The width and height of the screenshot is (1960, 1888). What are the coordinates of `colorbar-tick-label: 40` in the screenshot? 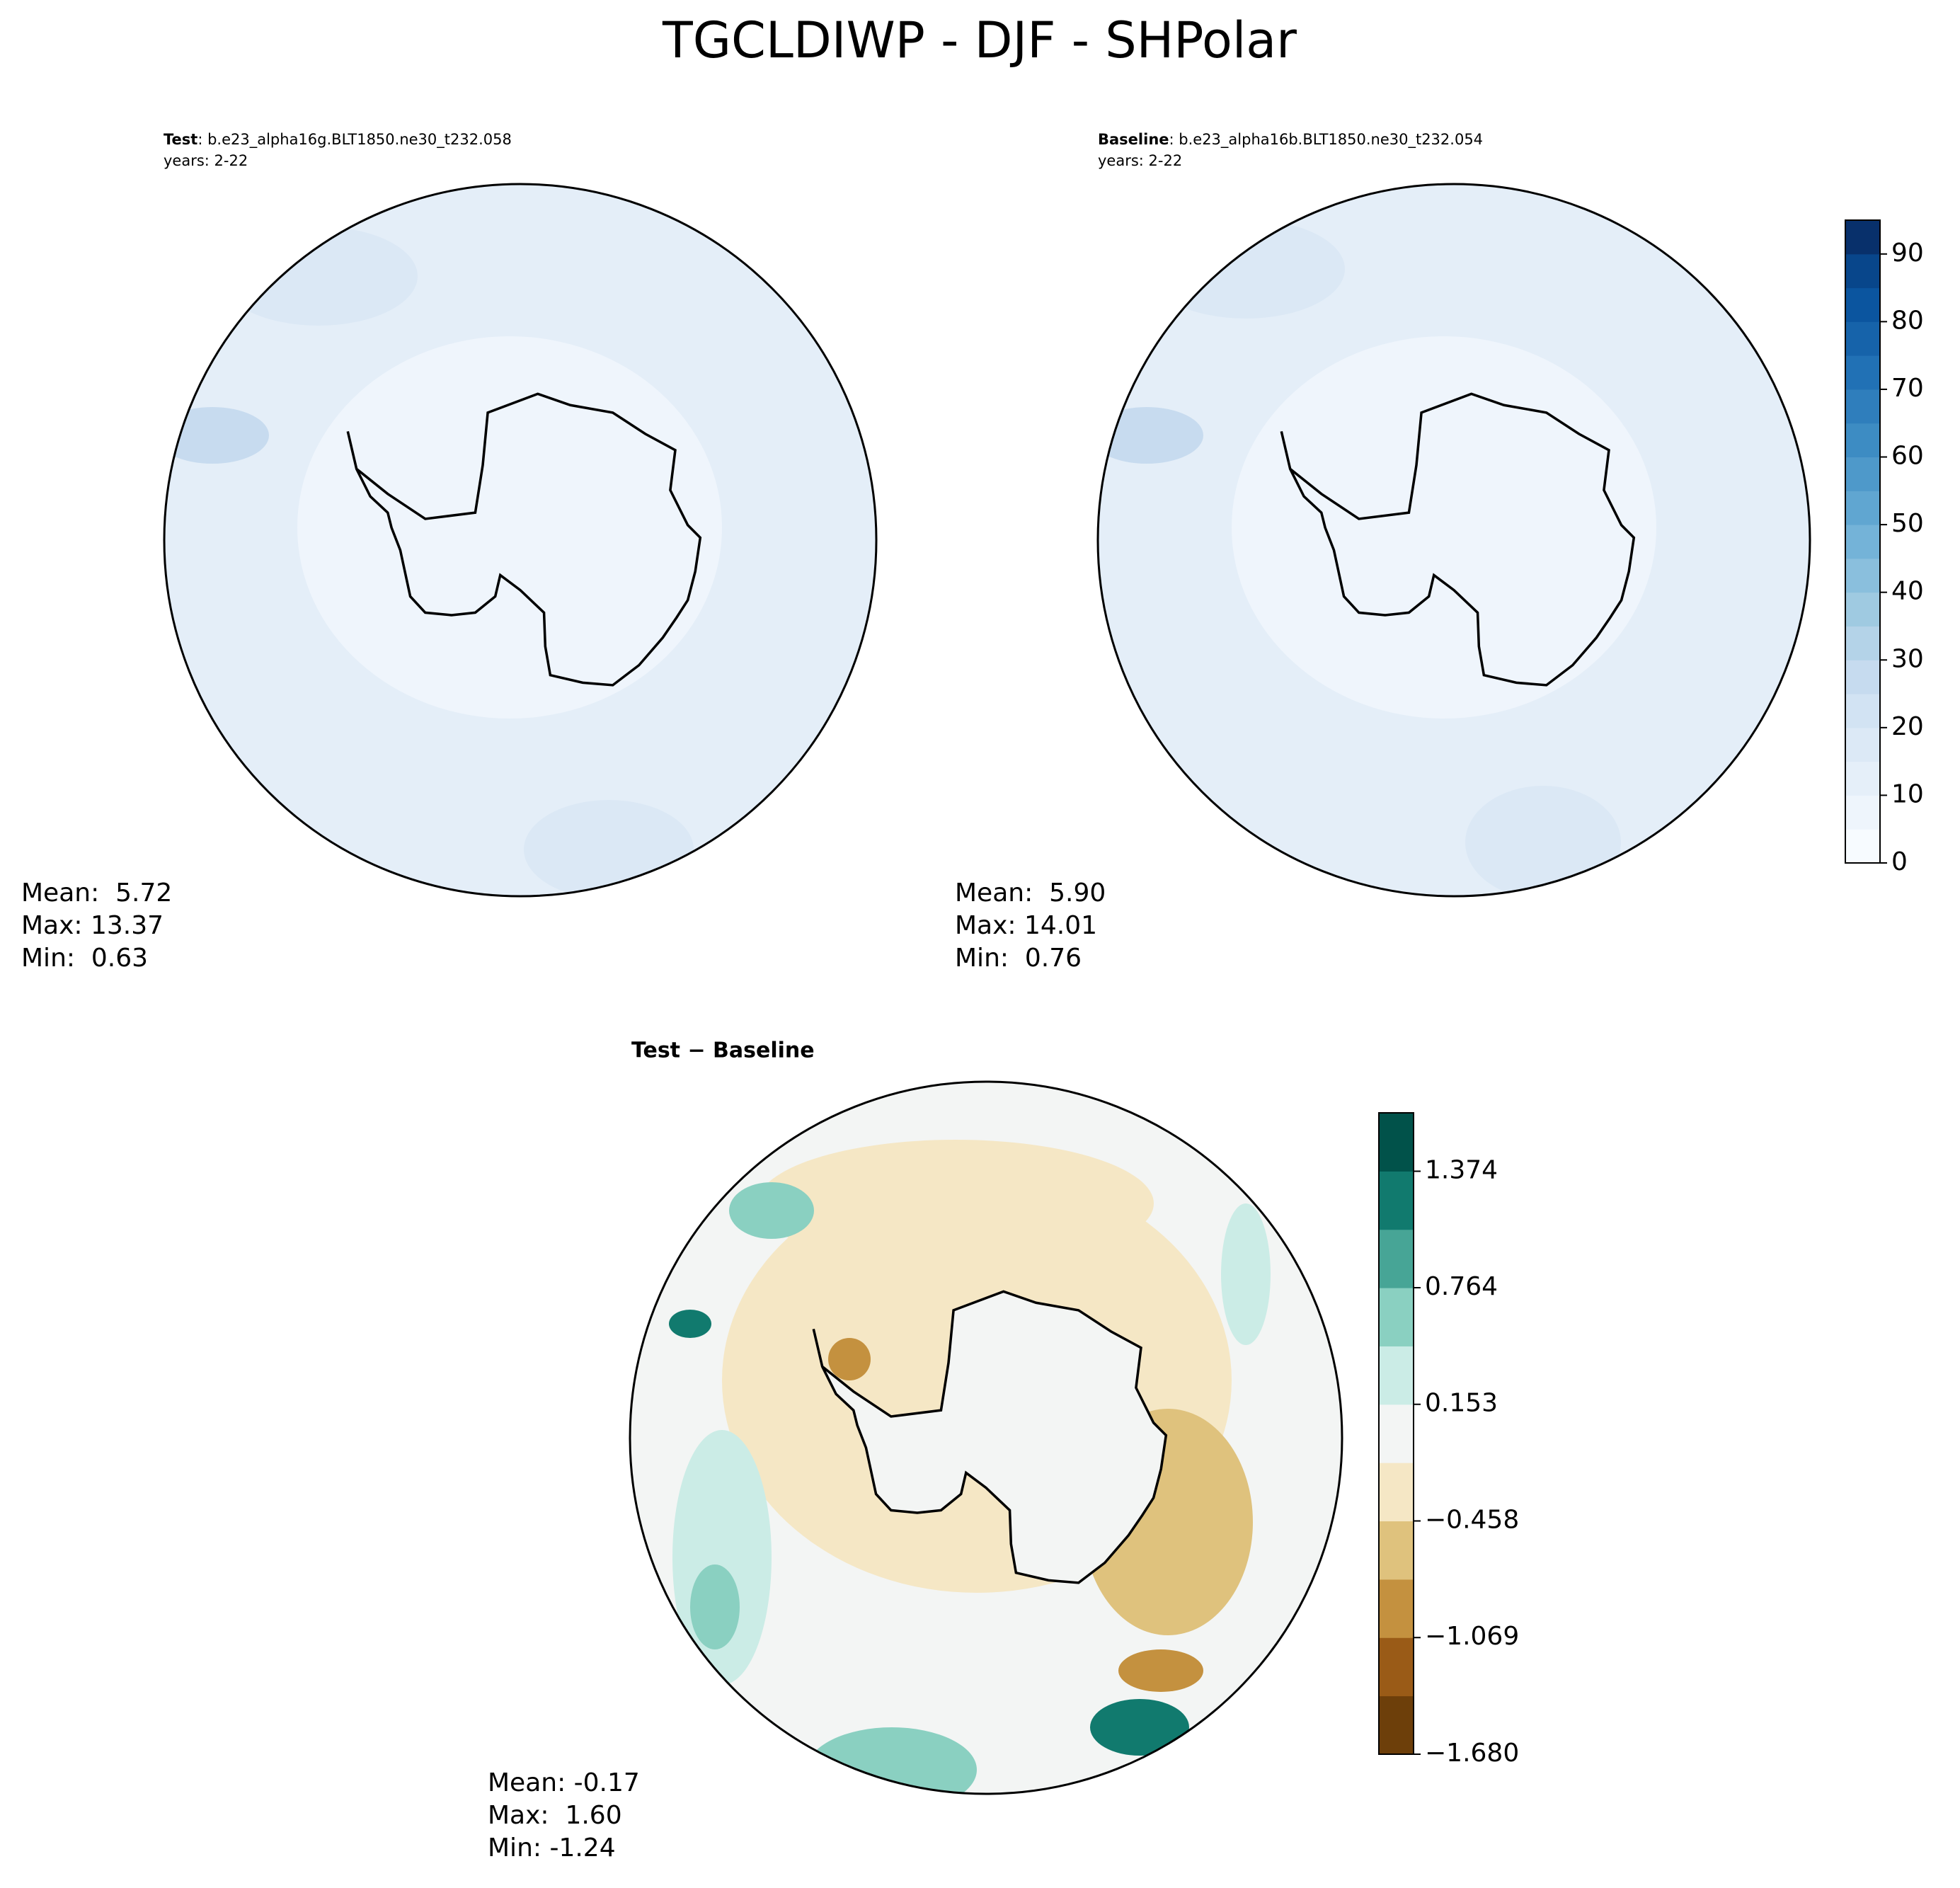 It's located at (1907, 591).